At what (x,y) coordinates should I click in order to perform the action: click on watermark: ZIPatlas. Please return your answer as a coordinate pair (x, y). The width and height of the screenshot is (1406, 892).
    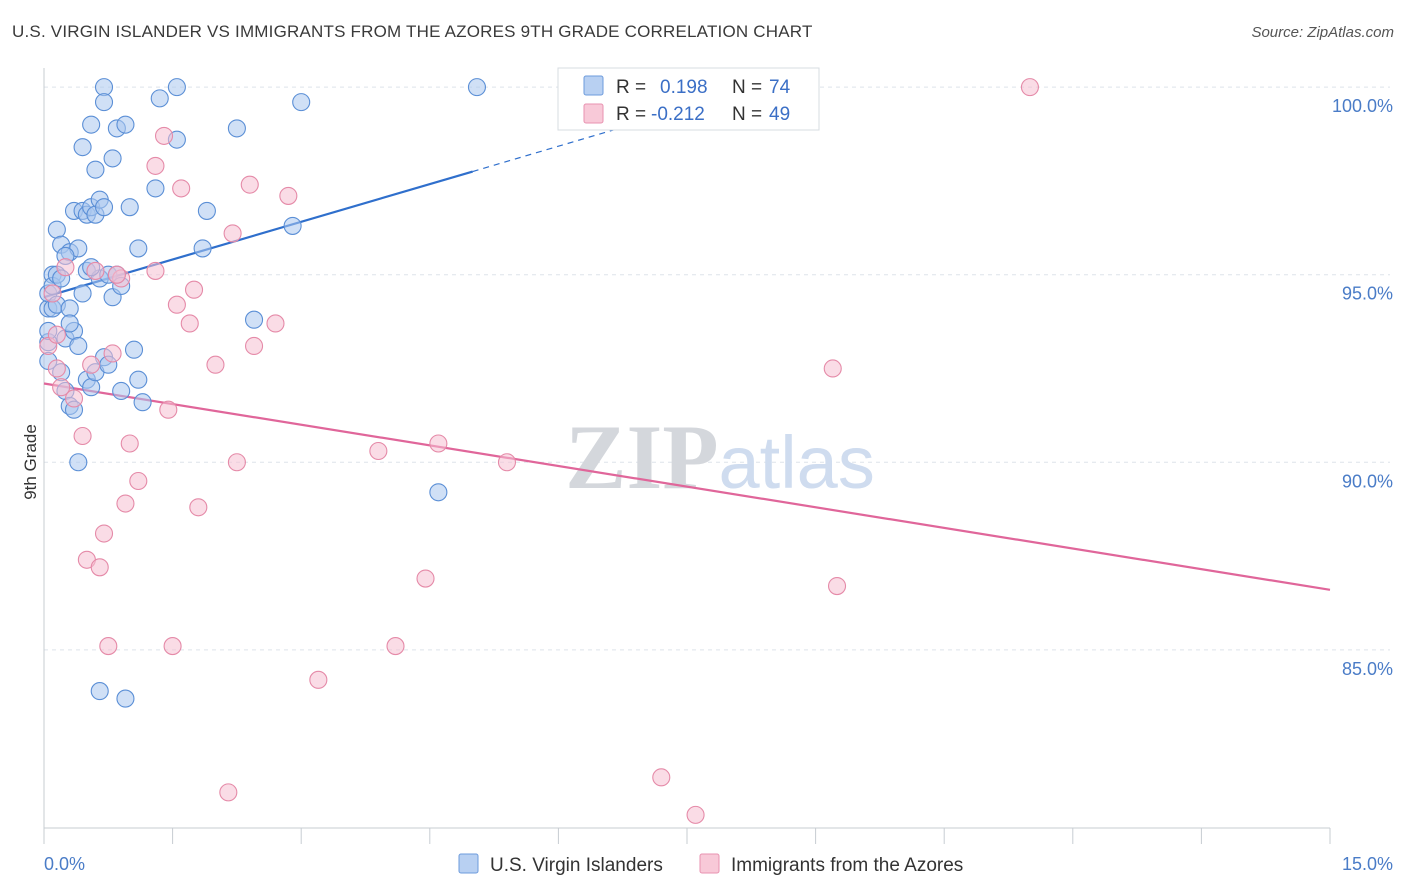
    Looking at the image, I should click on (720, 457).